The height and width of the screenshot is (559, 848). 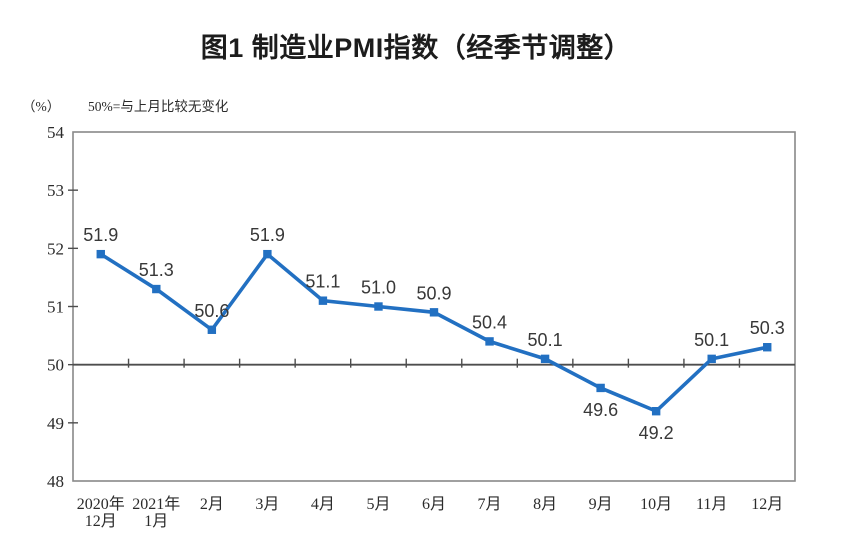 What do you see at coordinates (212, 504) in the screenshot?
I see `x-axis-label: 2月` at bounding box center [212, 504].